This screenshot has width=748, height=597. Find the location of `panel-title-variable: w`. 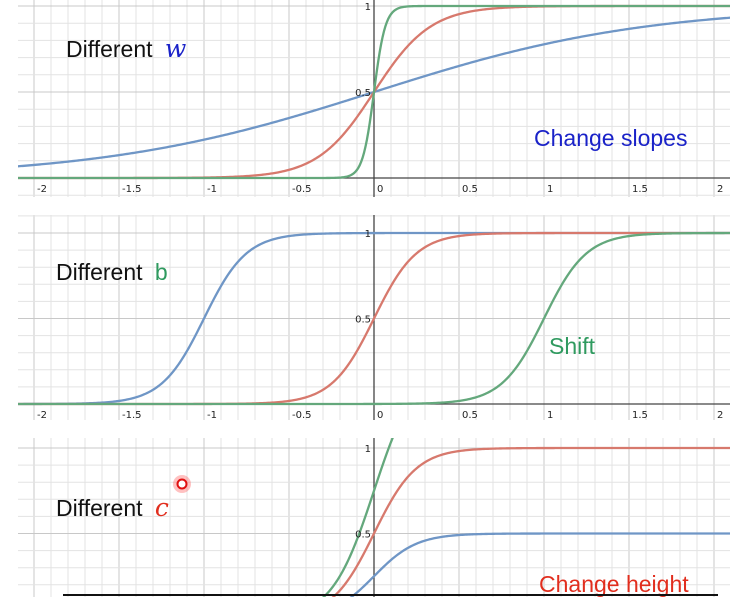

panel-title-variable: w is located at coordinates (175, 48).